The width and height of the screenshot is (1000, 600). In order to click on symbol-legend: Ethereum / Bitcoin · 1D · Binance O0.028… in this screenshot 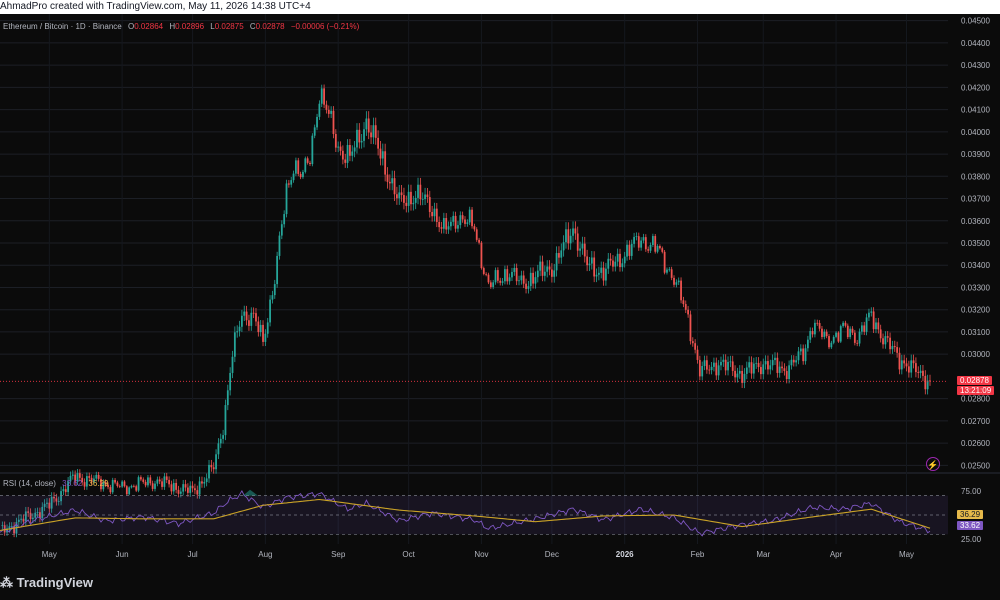, I will do `click(181, 26)`.